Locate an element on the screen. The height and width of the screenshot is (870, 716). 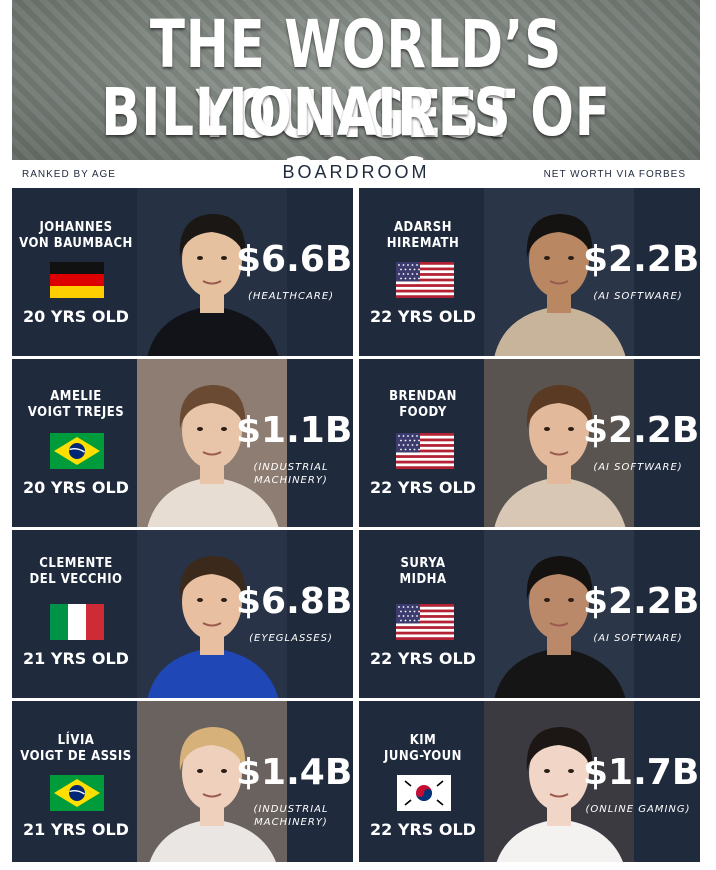
industry-label: (ONLINE GAMING) is located at coordinates (638, 809).